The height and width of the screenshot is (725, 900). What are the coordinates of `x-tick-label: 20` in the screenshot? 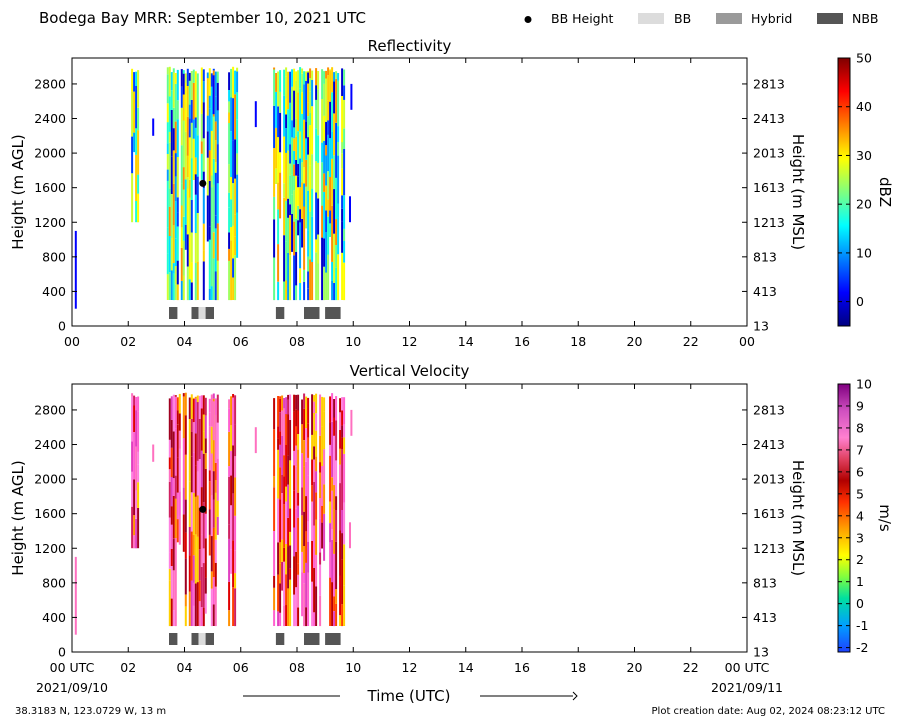 It's located at (635, 341).